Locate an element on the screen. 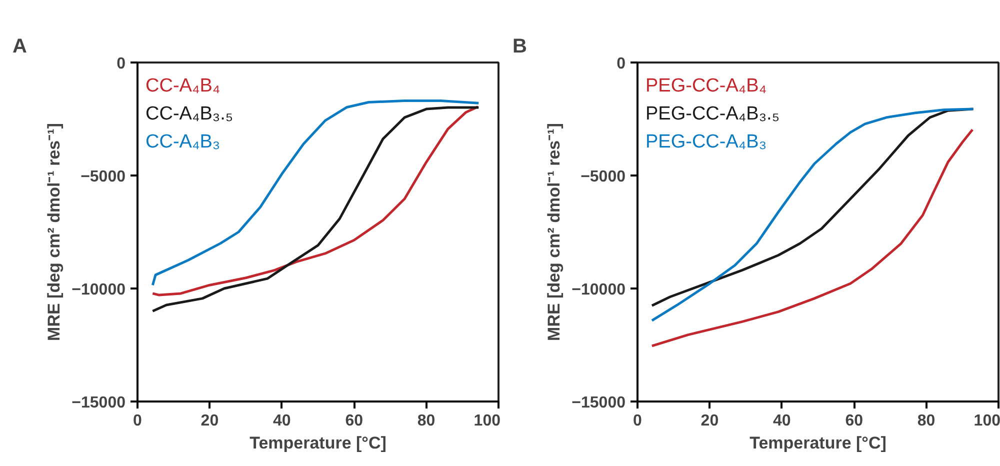 Image resolution: width=1000 pixels, height=466 pixels. text: PEG-CC-A₄B₃.₅ is located at coordinates (713, 114).